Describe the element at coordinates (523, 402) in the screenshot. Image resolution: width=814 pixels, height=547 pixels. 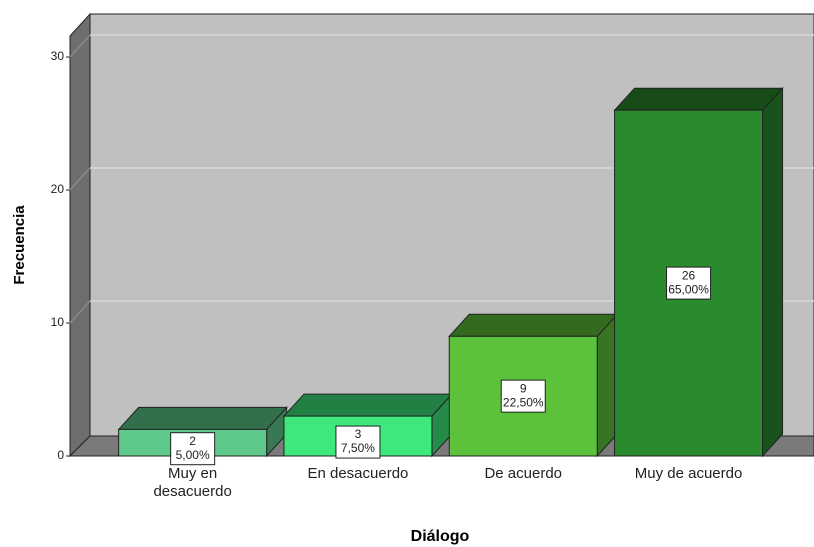
I see `percent-label: 22,50%` at that location.